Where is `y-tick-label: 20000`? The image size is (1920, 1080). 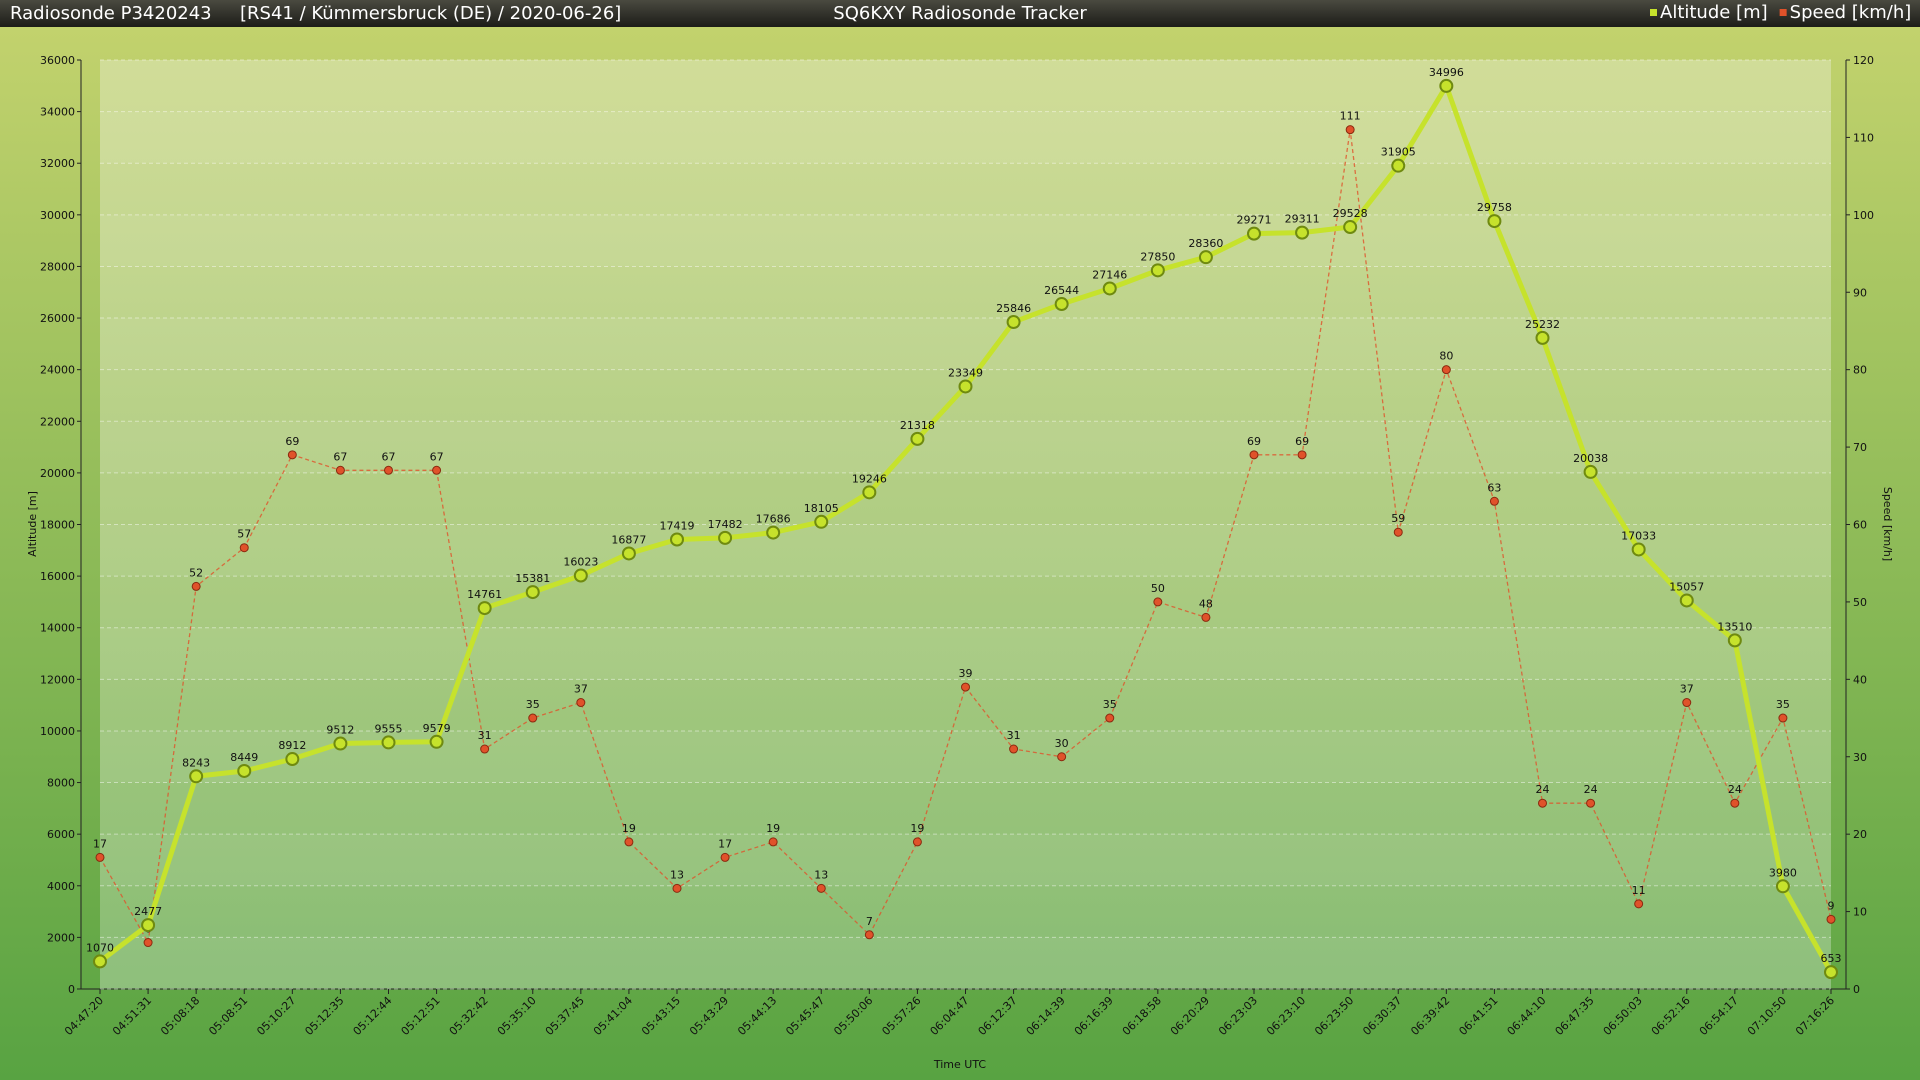 y-tick-label: 20000 is located at coordinates (57, 473).